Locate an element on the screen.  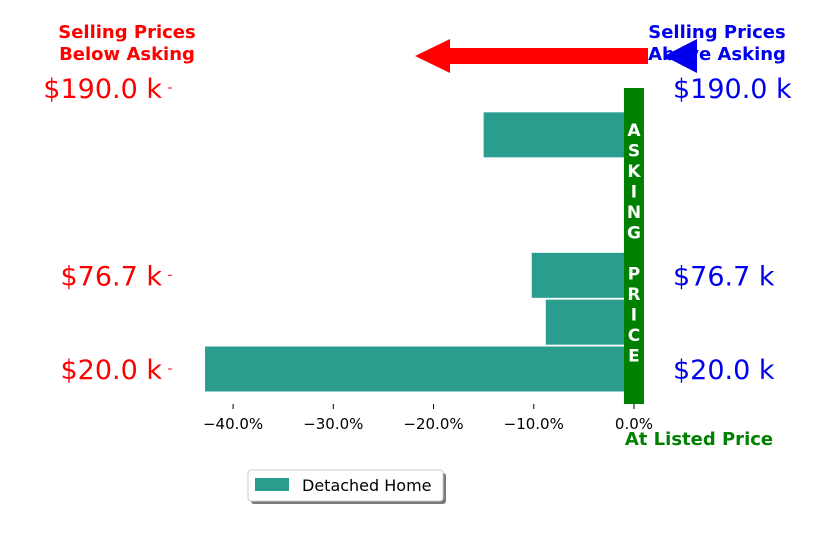
x-tick-label: −30.0% is located at coordinates (333, 424).